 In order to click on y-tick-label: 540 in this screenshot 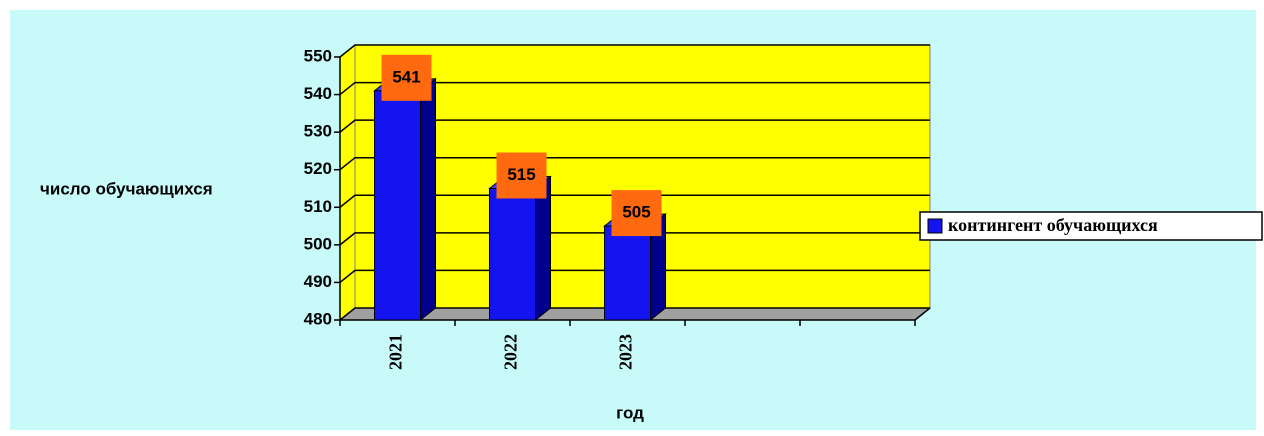, I will do `click(318, 93)`.